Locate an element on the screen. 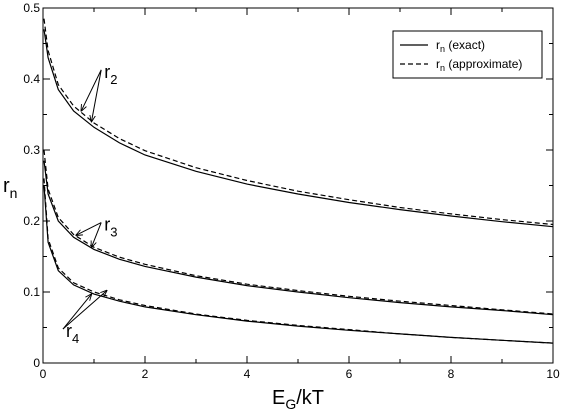 The image size is (563, 409). x-axis-title: EG/kT is located at coordinates (298, 398).